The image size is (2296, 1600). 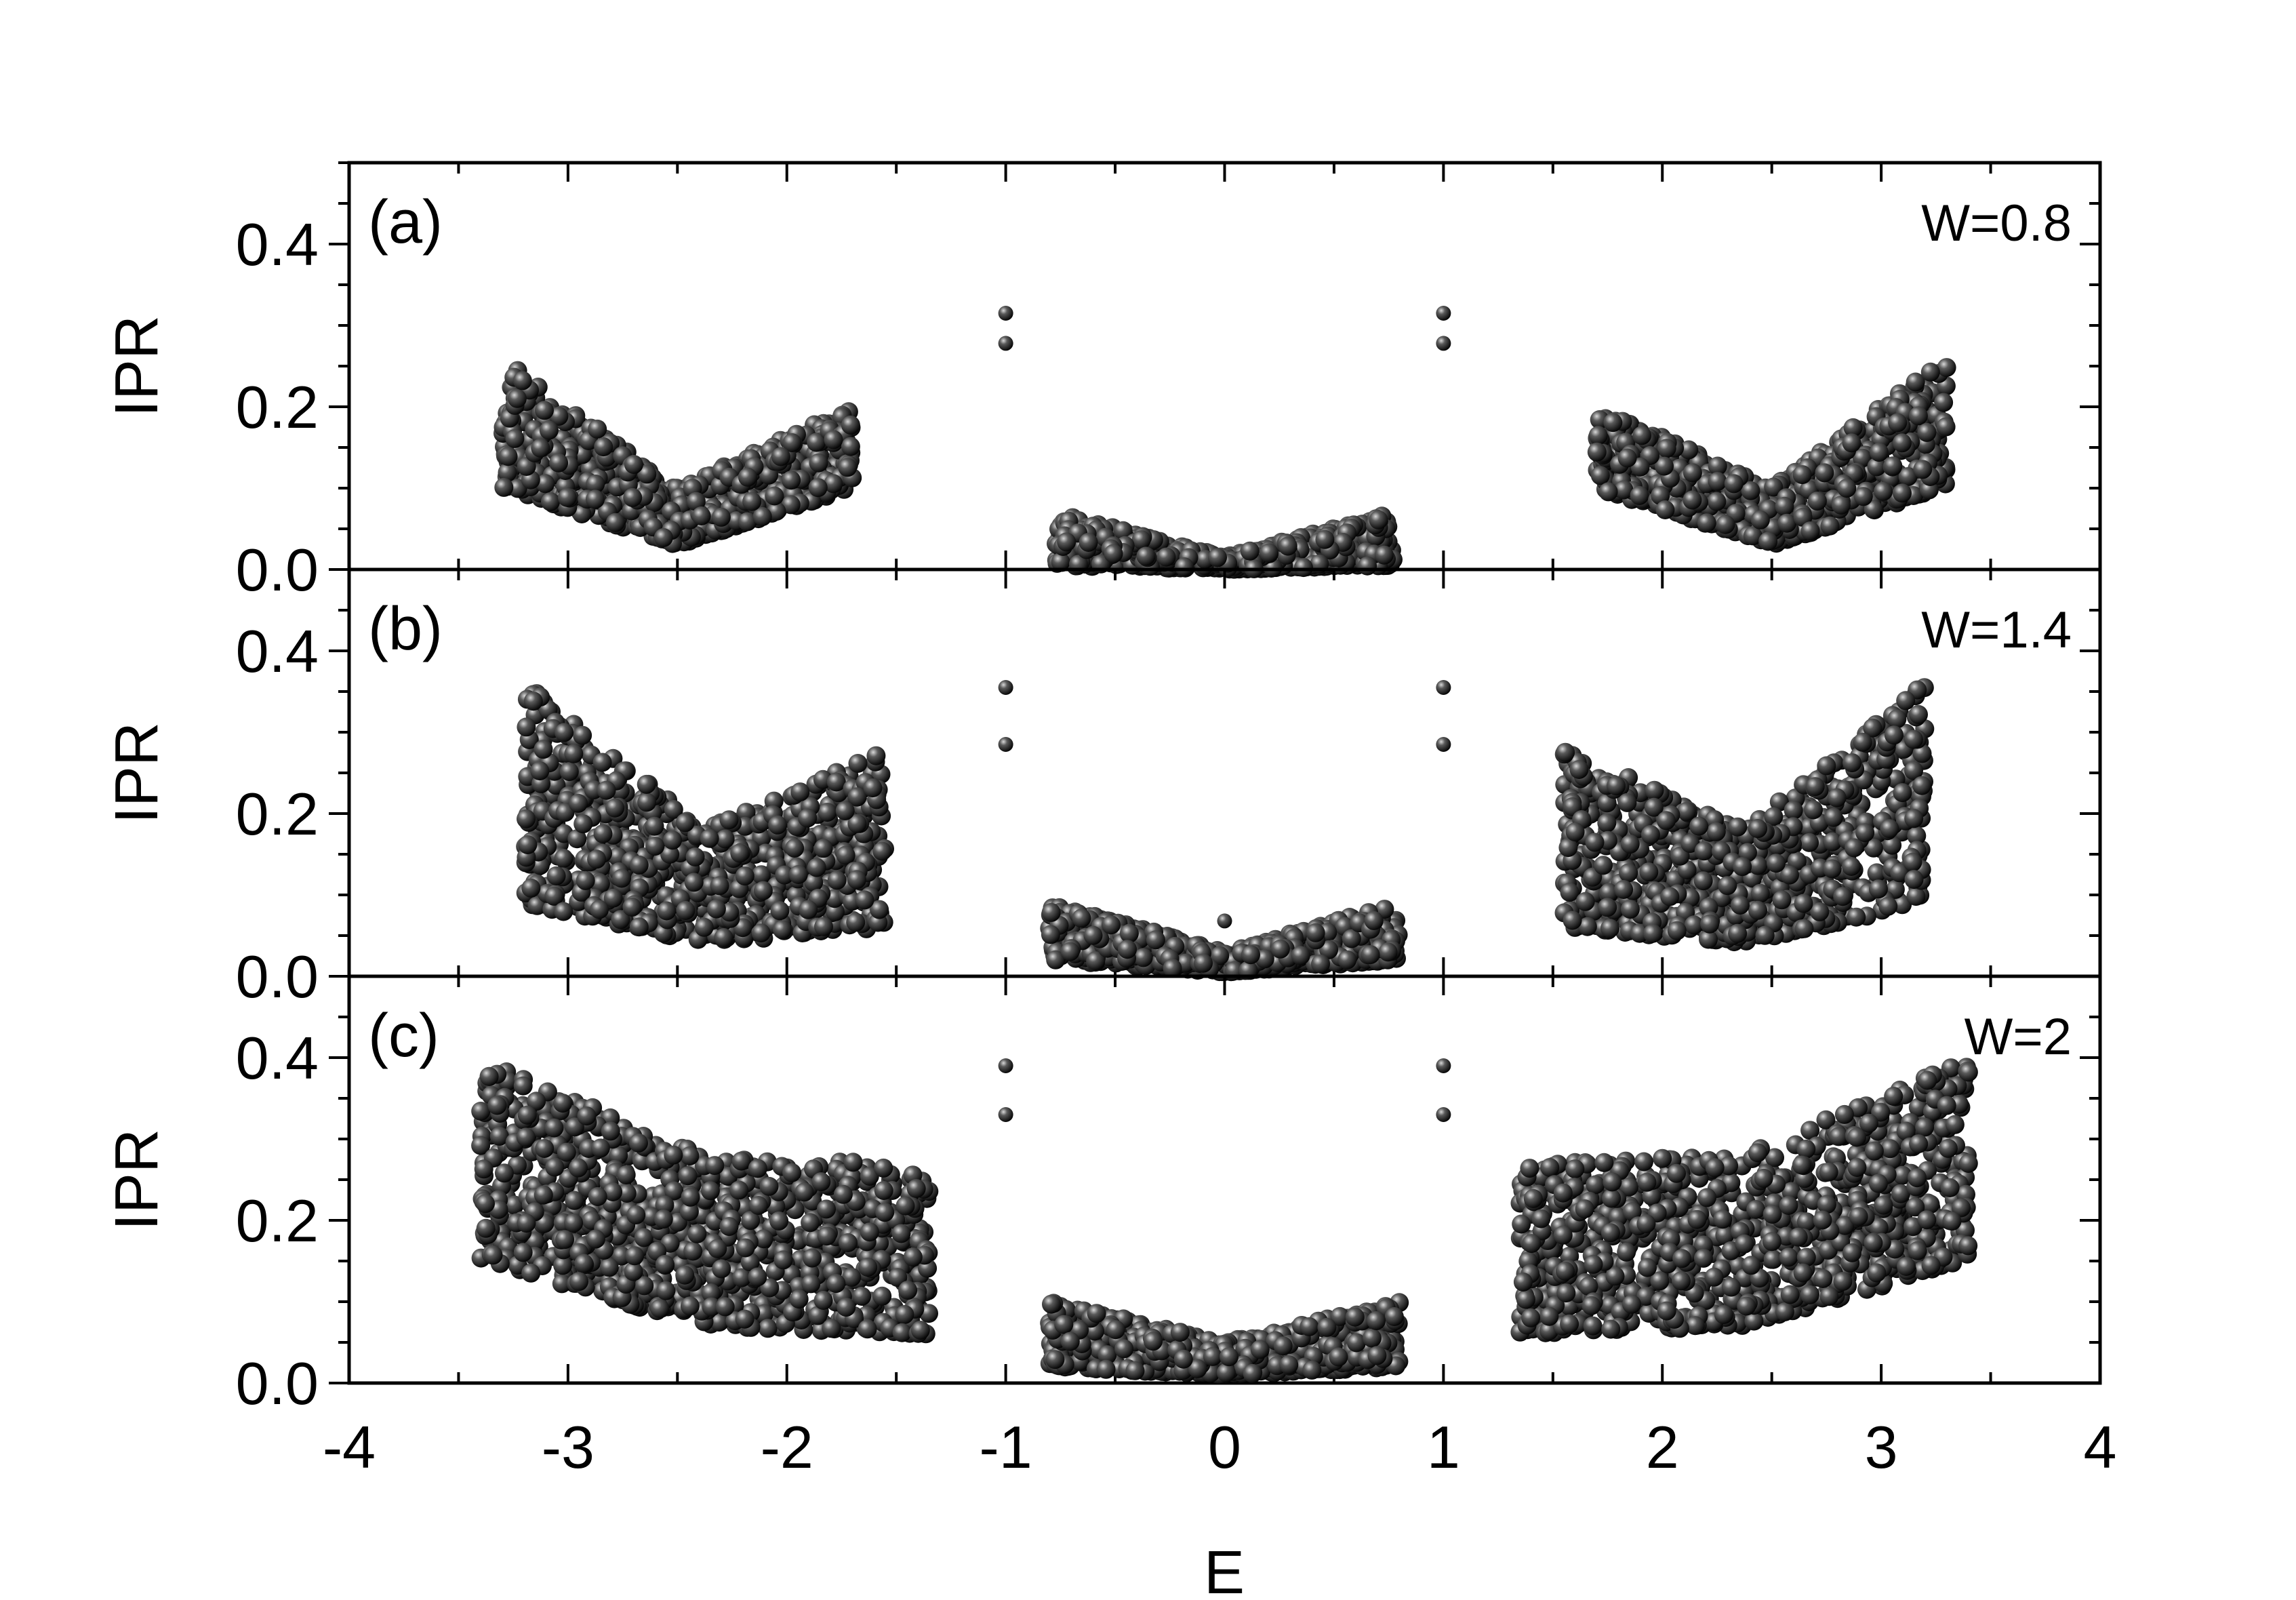 What do you see at coordinates (1996, 223) in the screenshot?
I see `parameter-annotation: W=0.8` at bounding box center [1996, 223].